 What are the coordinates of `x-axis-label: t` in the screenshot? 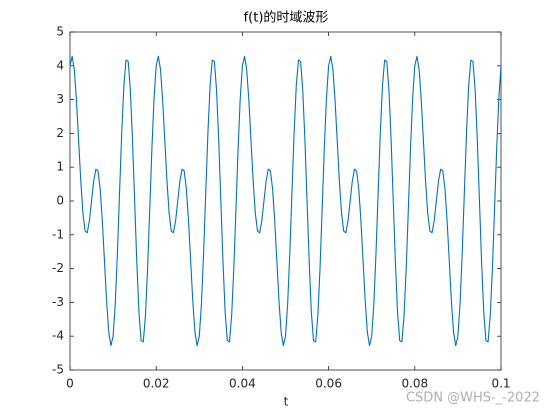 It's located at (286, 402).